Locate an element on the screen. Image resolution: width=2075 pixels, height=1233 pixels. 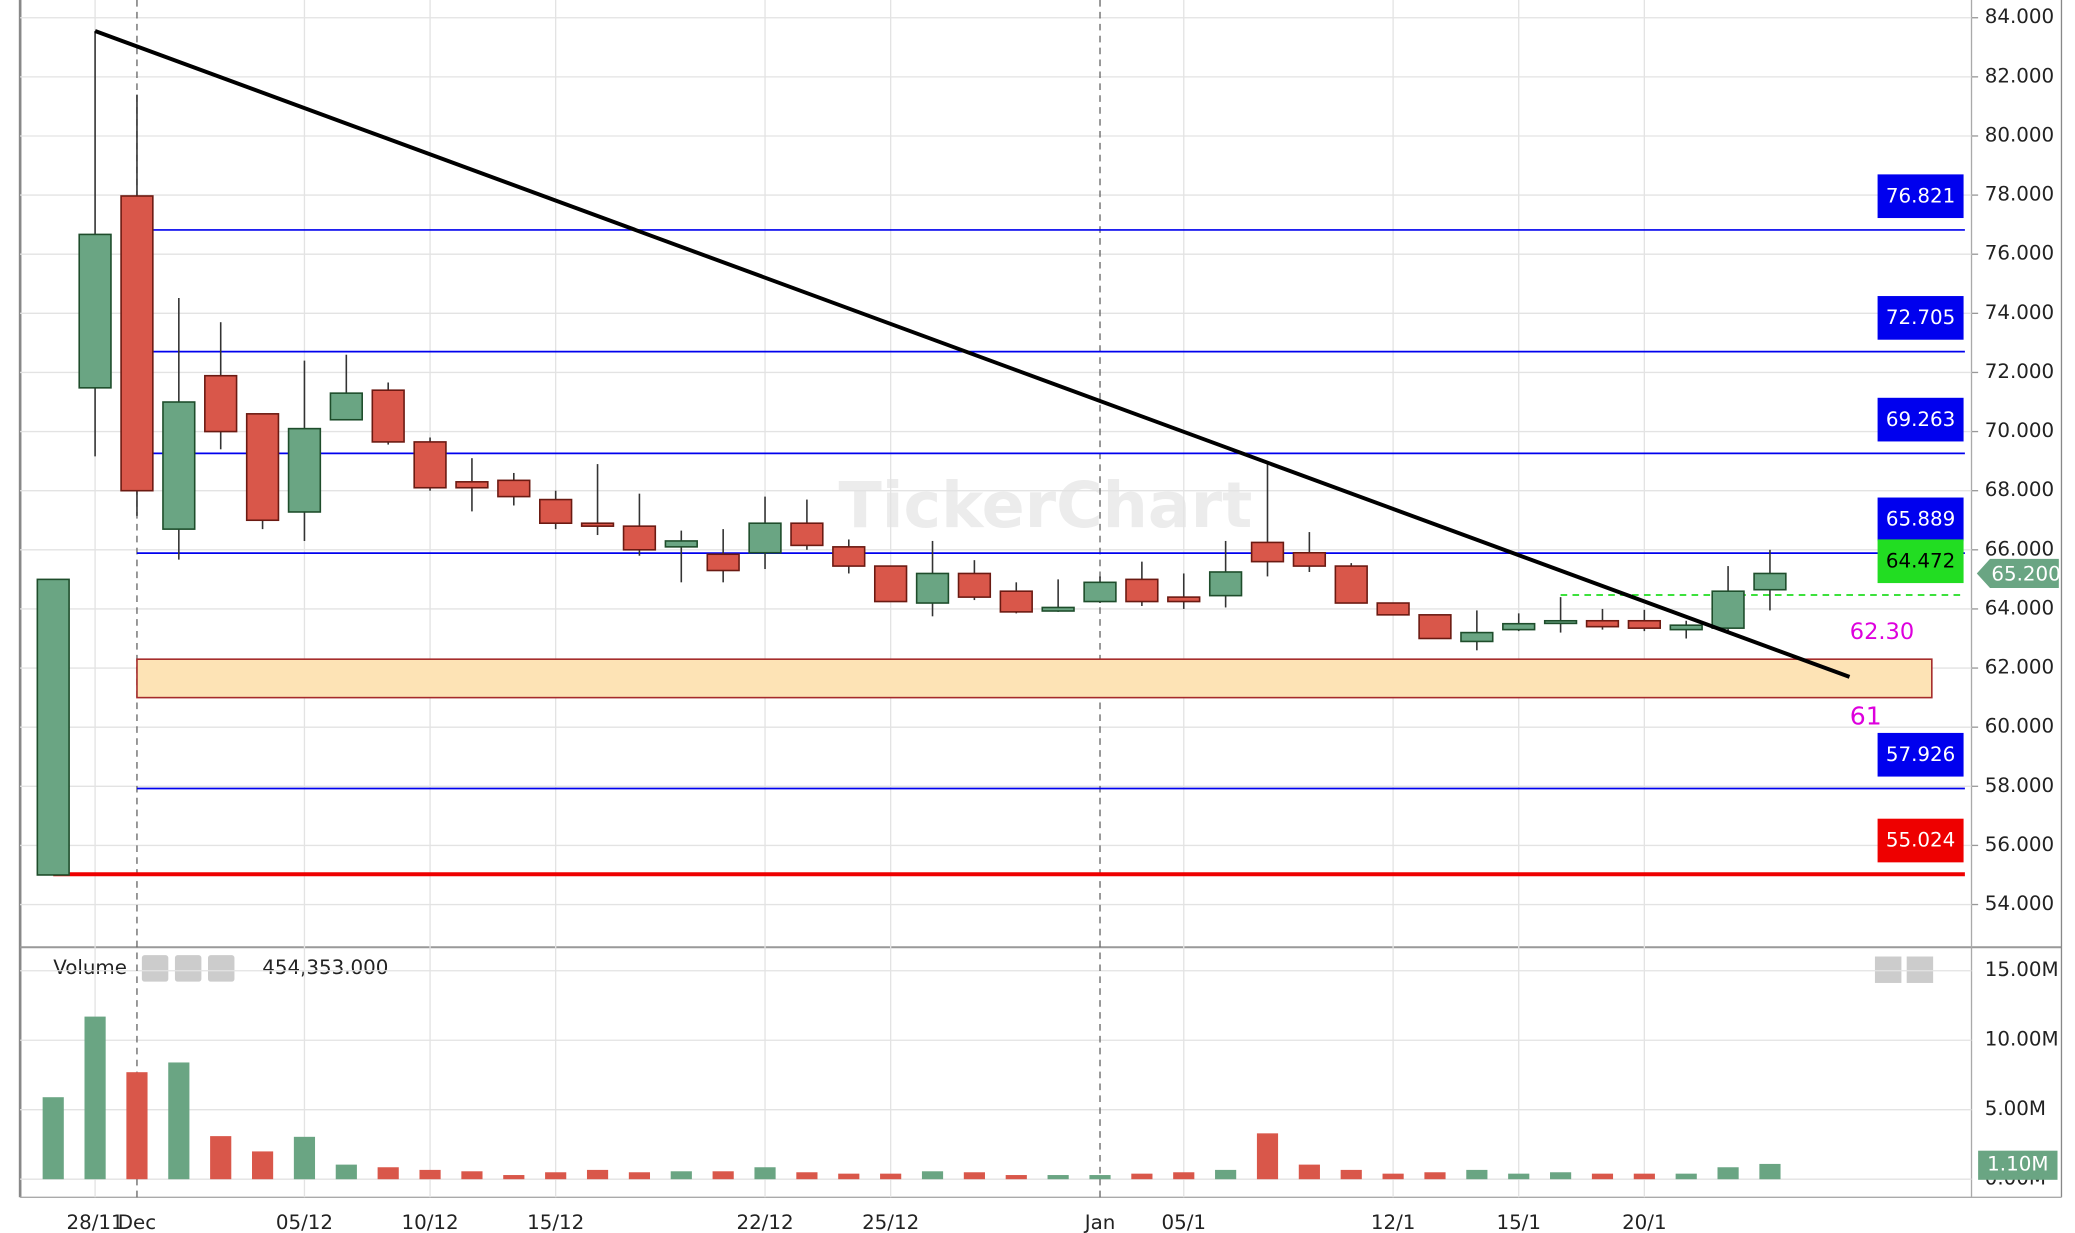
x-tick-label: 20/1 is located at coordinates (1644, 1222).